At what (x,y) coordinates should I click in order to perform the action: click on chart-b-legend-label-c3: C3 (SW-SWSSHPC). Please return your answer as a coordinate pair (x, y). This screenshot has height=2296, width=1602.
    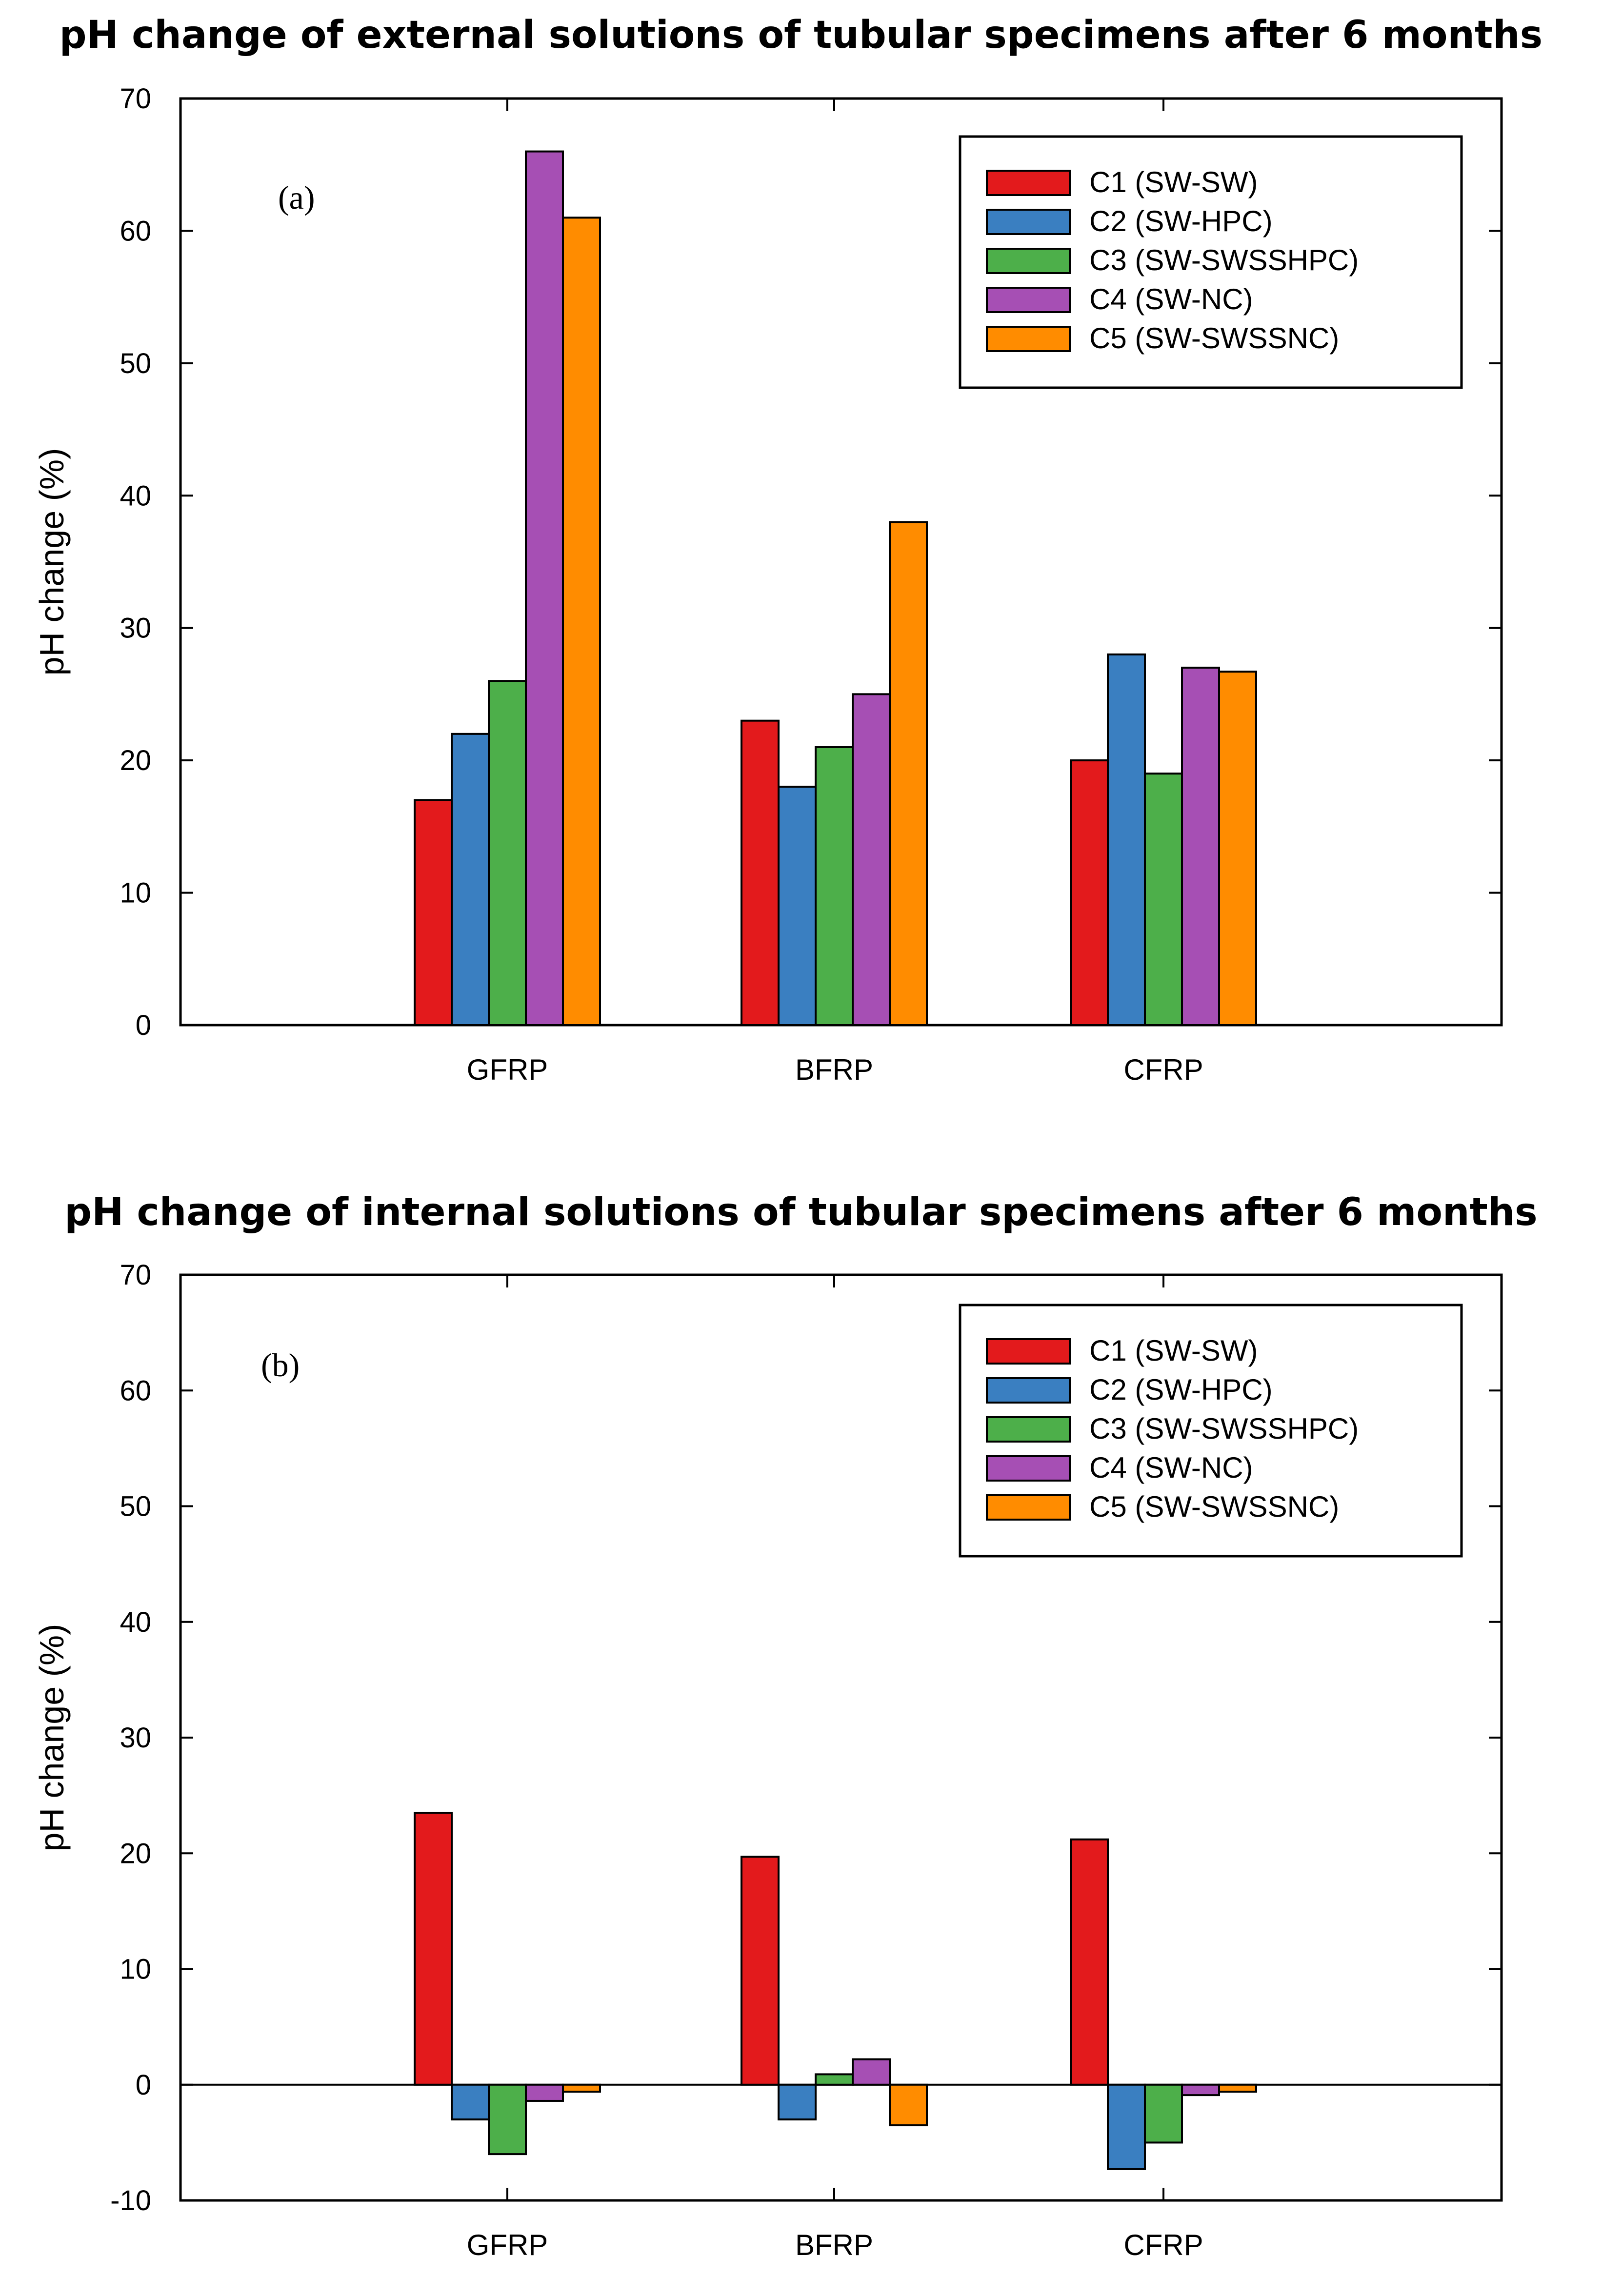
    Looking at the image, I should click on (1224, 1428).